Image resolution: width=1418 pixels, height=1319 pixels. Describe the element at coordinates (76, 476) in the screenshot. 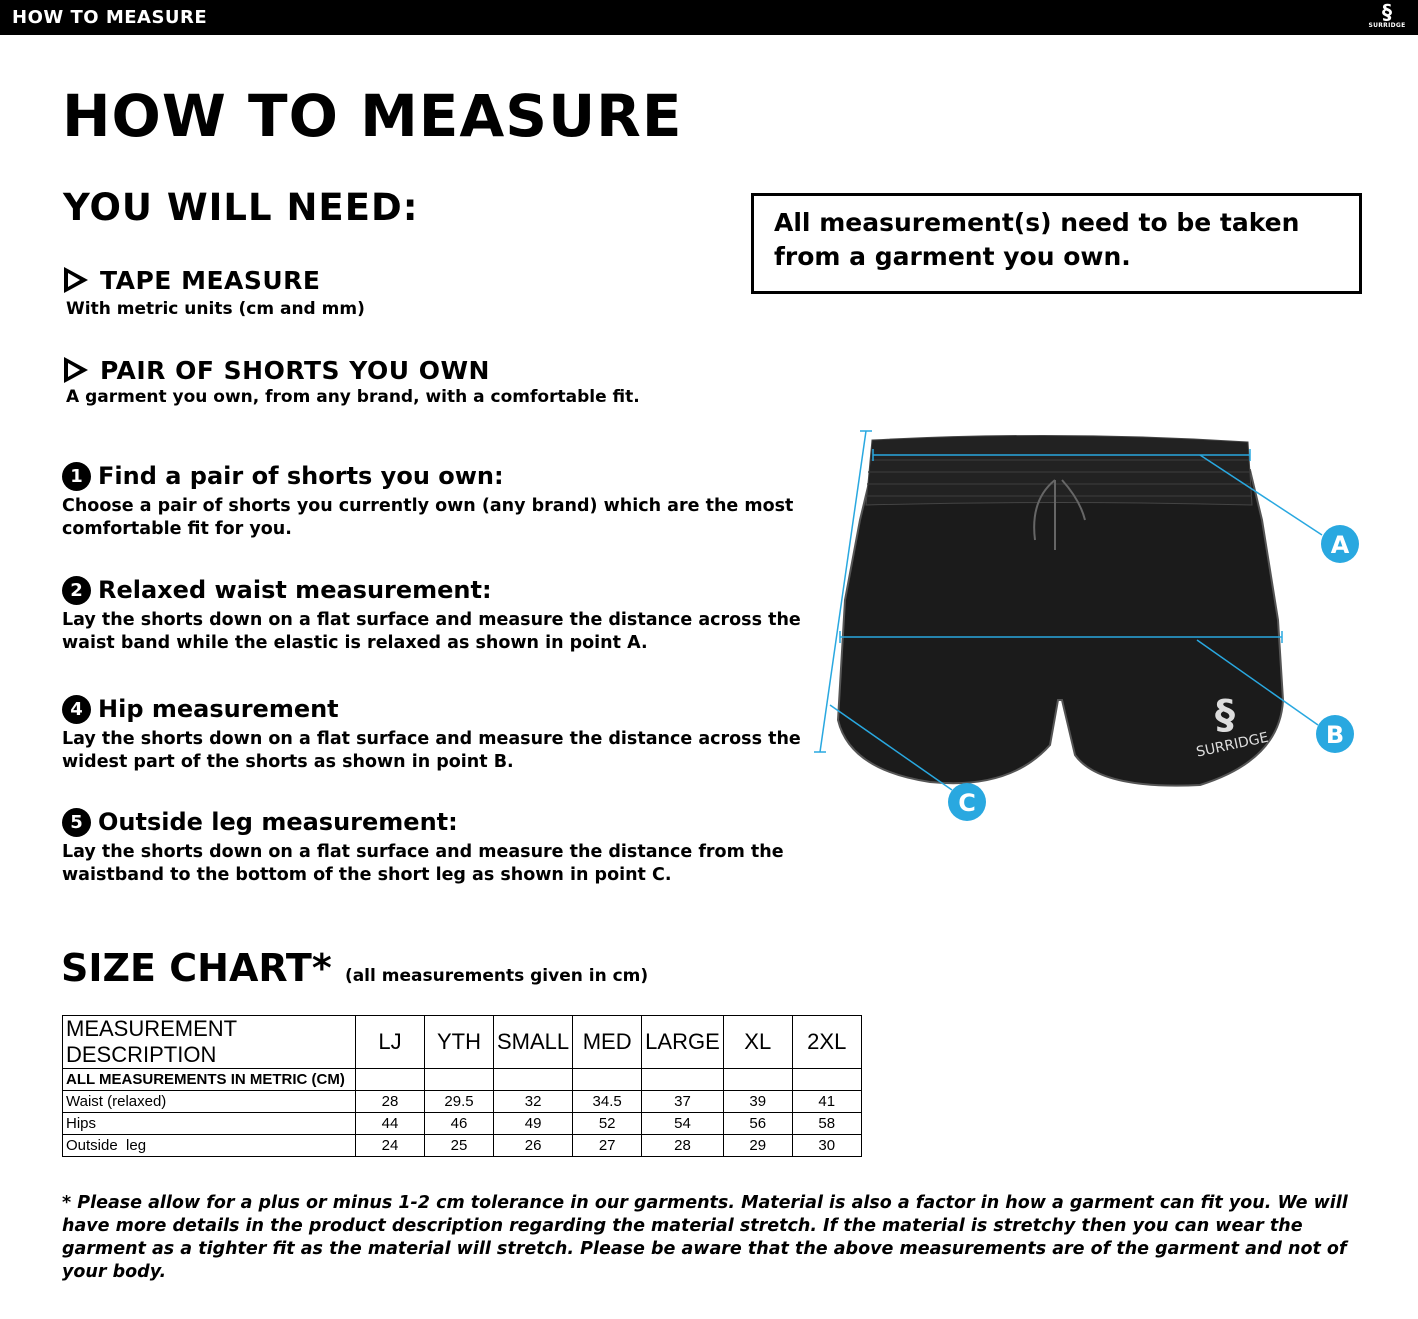

I see `step-number: 1` at that location.